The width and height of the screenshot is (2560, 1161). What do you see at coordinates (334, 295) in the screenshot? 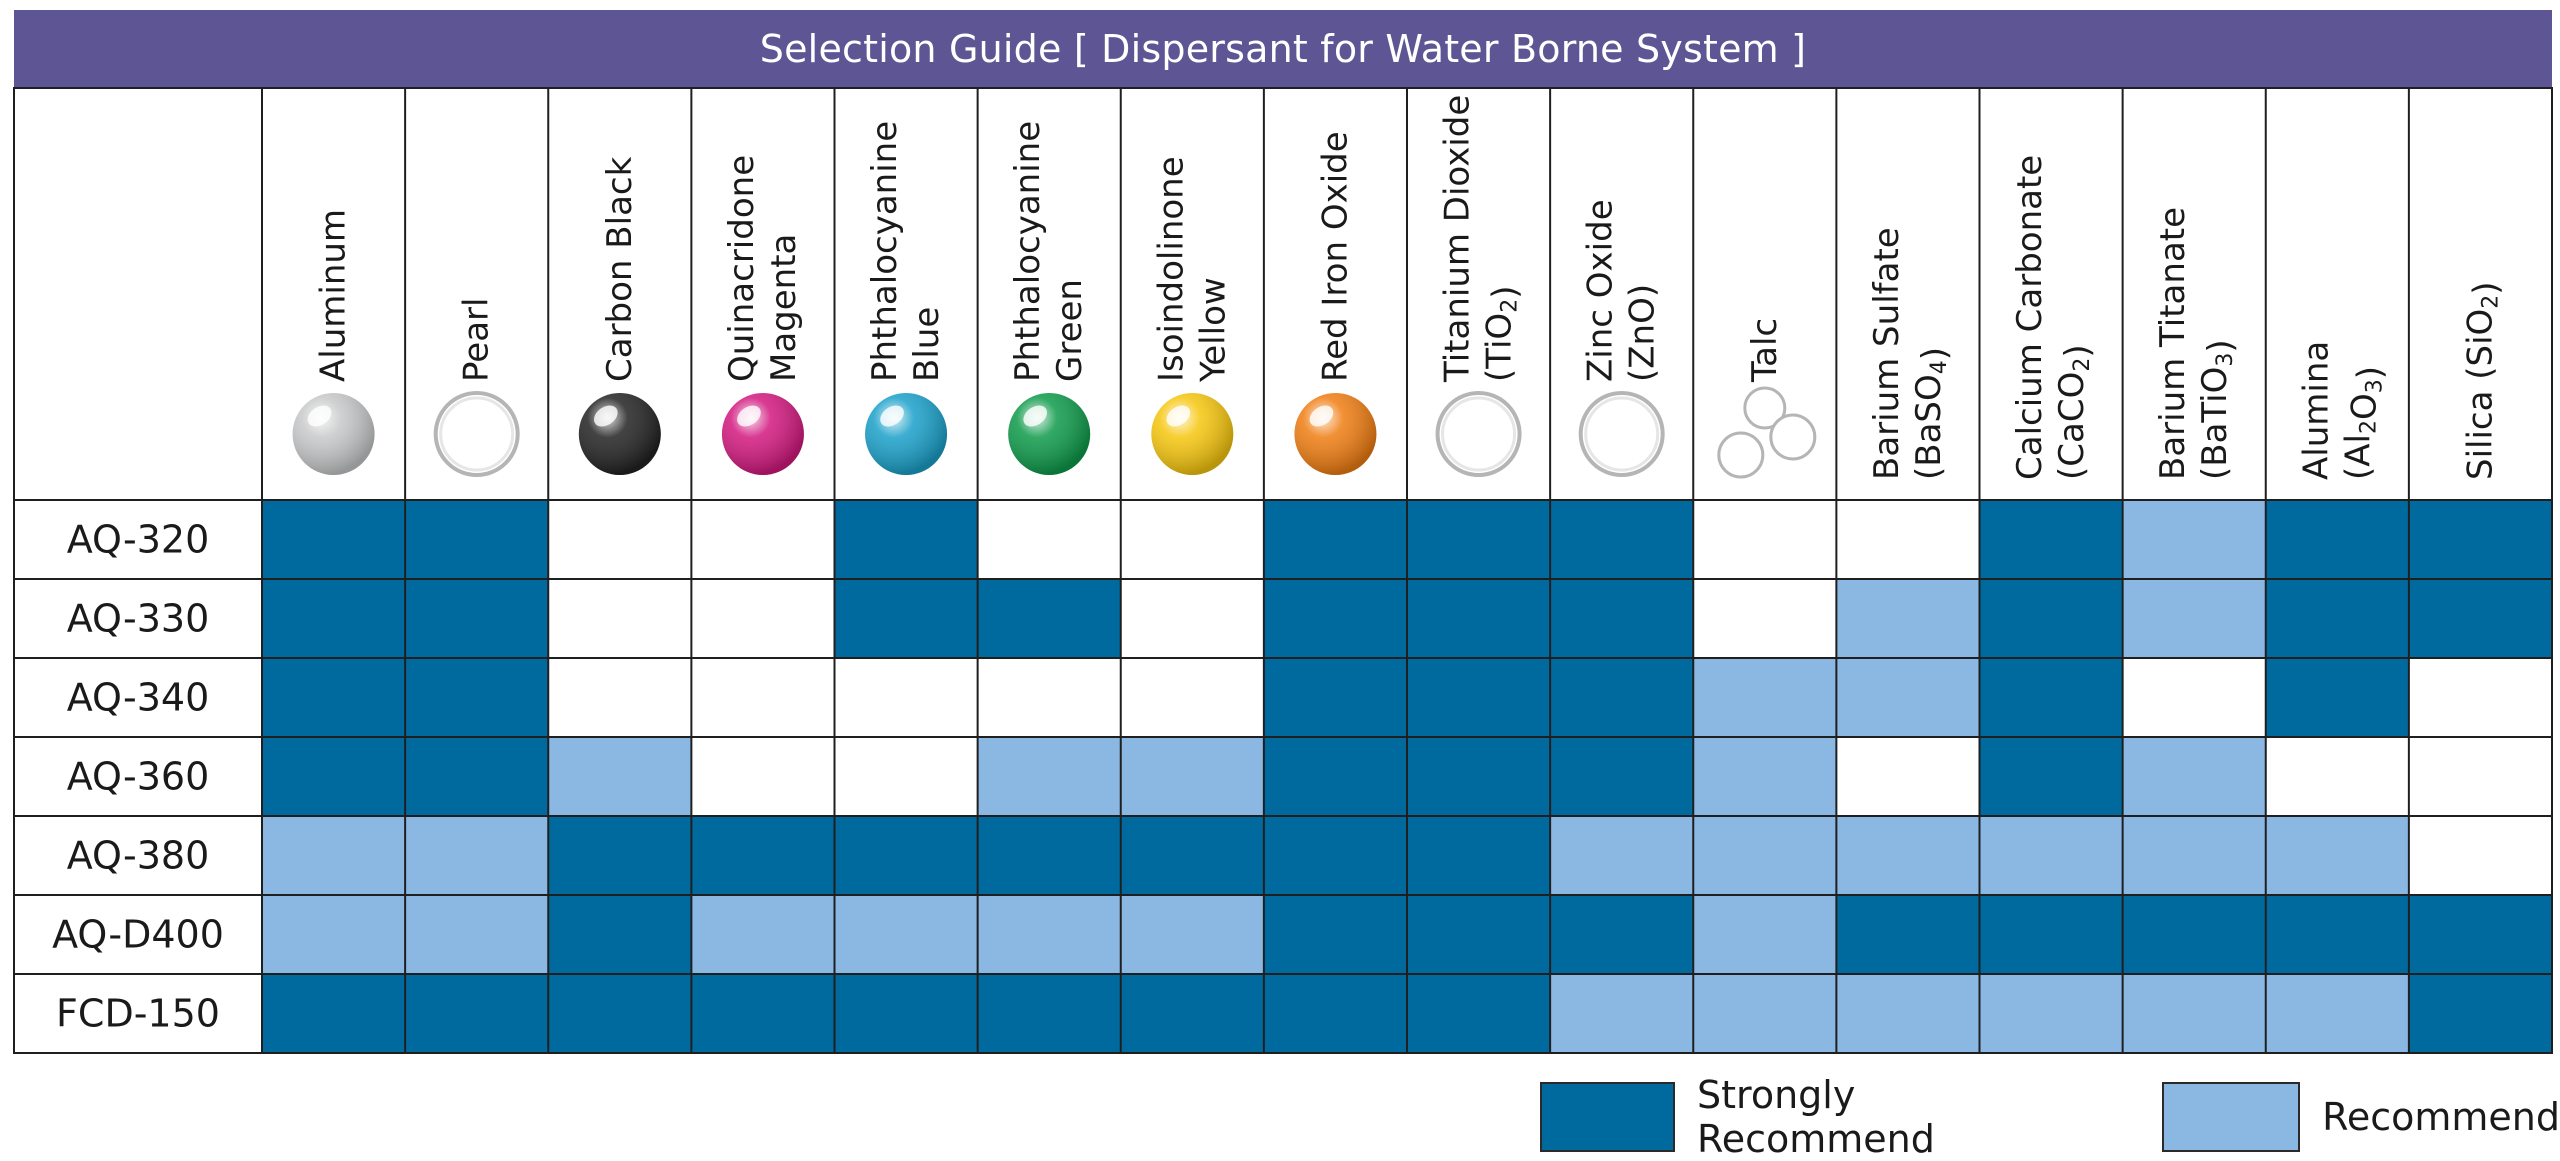
I see `column-header-aluminum: Aluminum` at bounding box center [334, 295].